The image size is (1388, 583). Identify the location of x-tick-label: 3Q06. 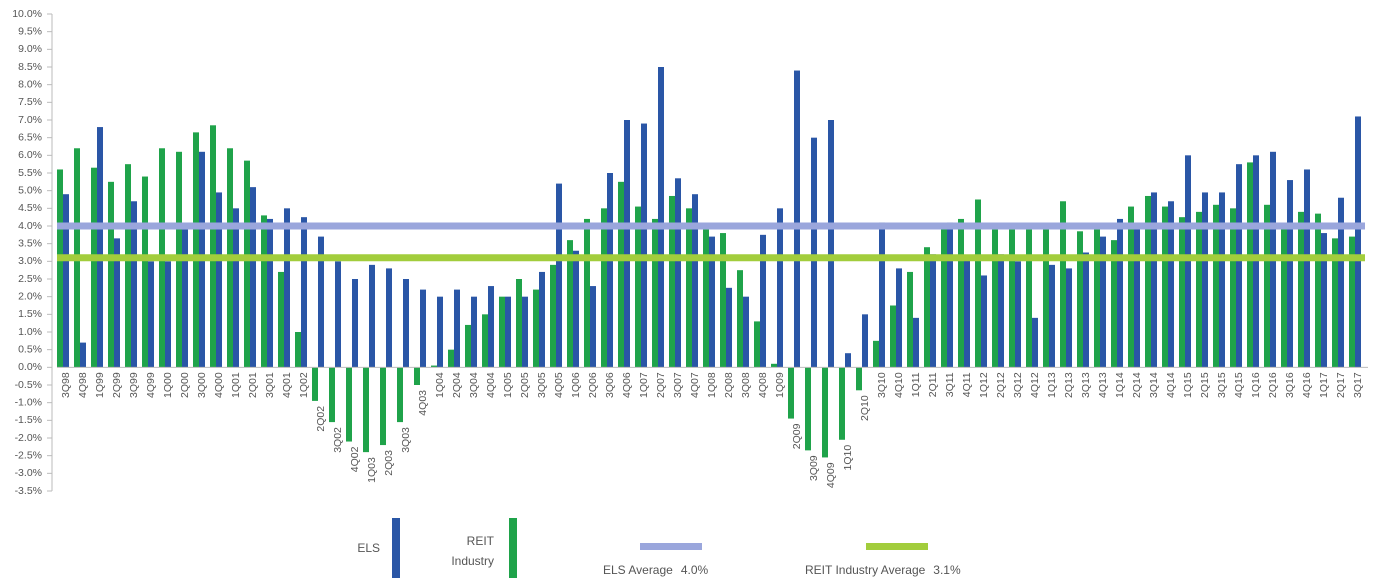
(610, 385).